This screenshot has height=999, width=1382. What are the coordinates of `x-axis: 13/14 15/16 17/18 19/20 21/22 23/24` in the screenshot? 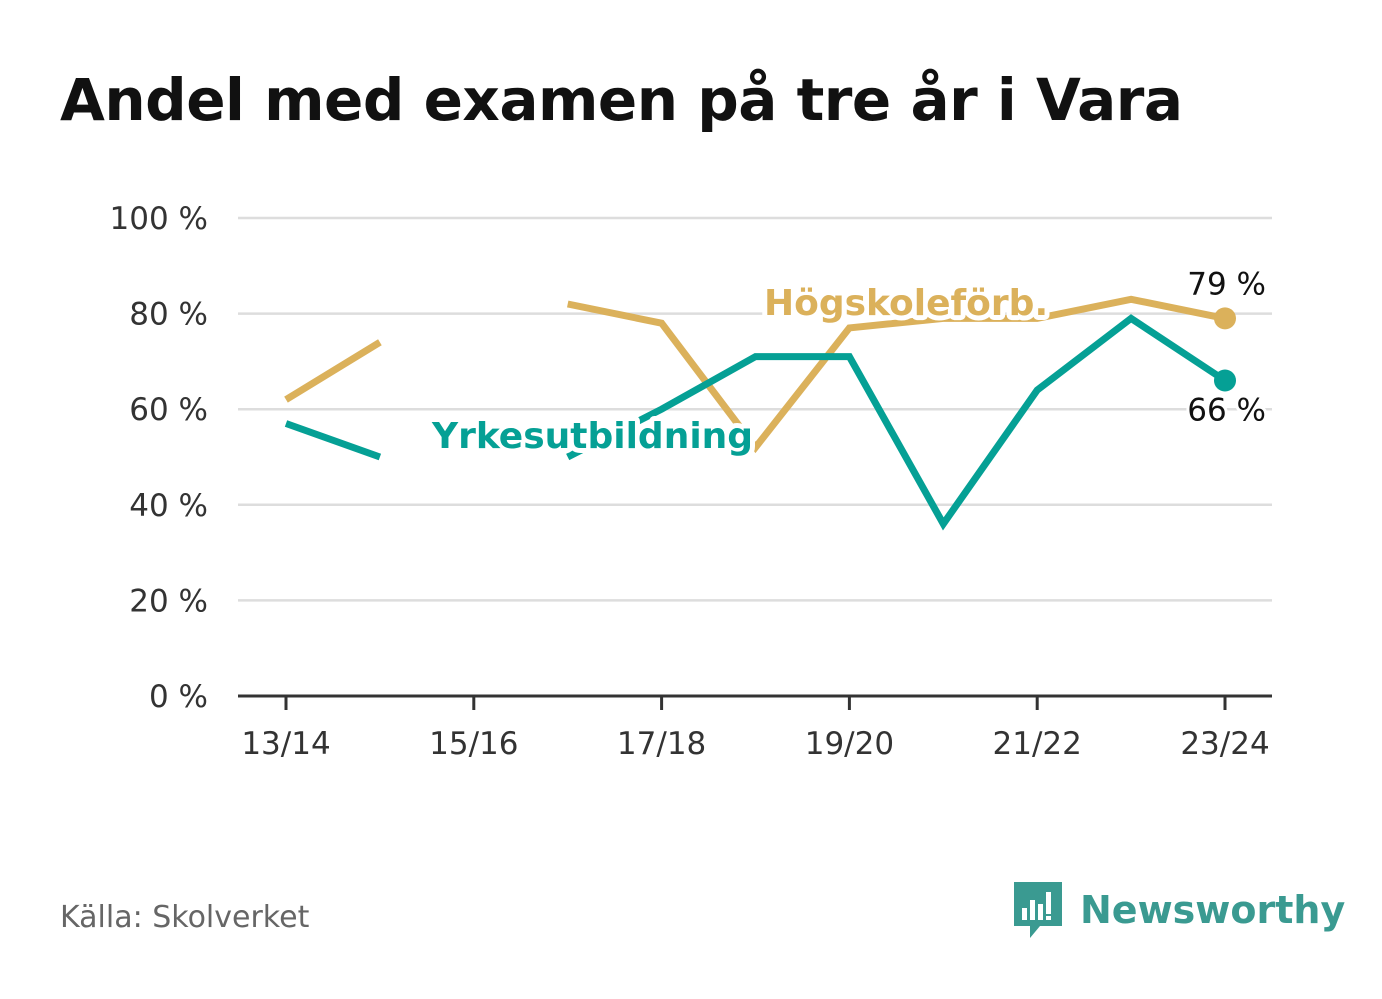 It's located at (755, 728).